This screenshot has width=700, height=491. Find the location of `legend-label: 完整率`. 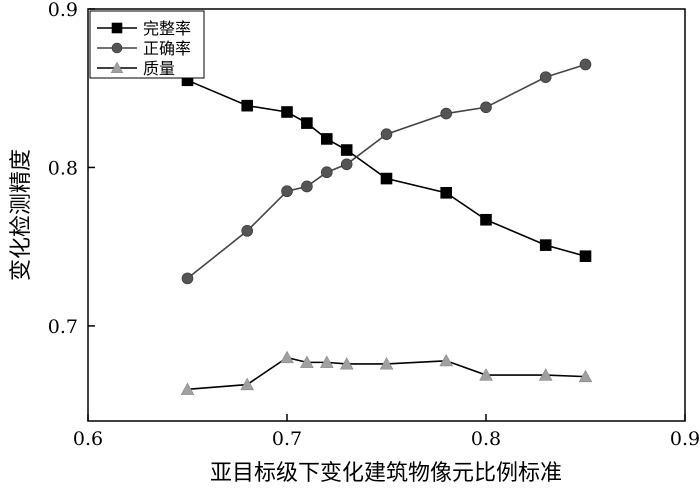

legend-label: 完整率 is located at coordinates (167, 28).